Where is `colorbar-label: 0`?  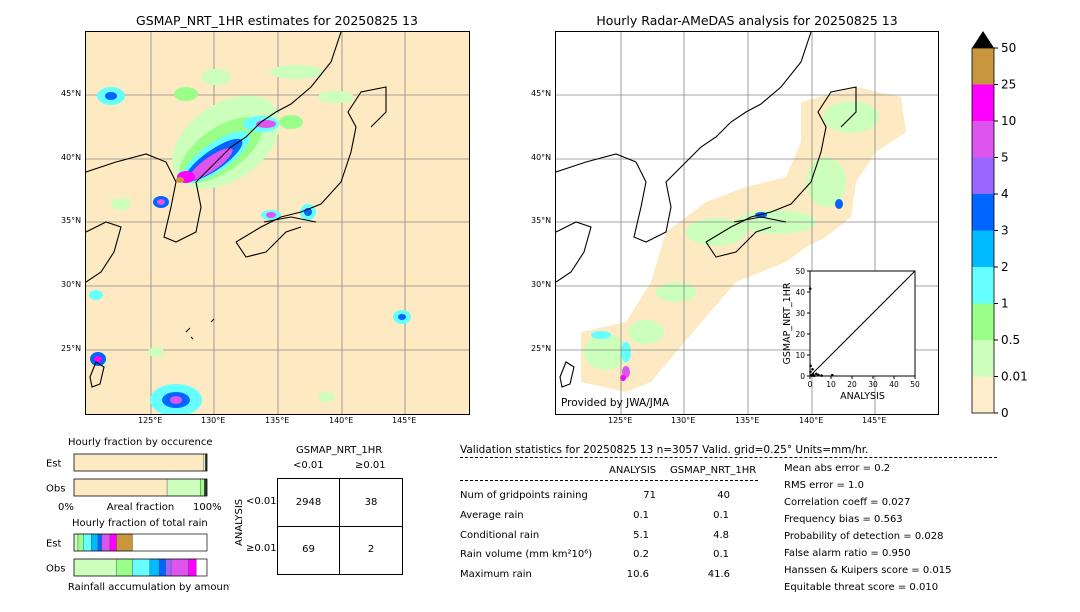
colorbar-label: 0 is located at coordinates (1005, 413).